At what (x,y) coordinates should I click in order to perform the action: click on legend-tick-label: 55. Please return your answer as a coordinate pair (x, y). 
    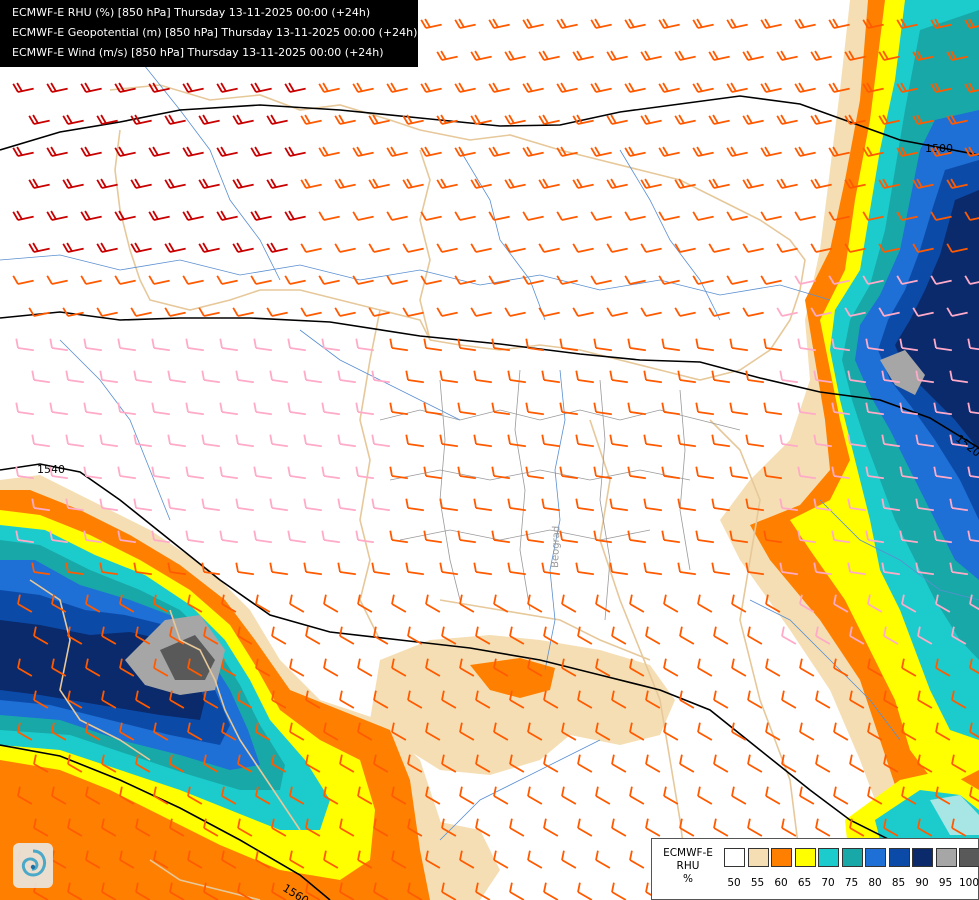
    Looking at the image, I should click on (757, 883).